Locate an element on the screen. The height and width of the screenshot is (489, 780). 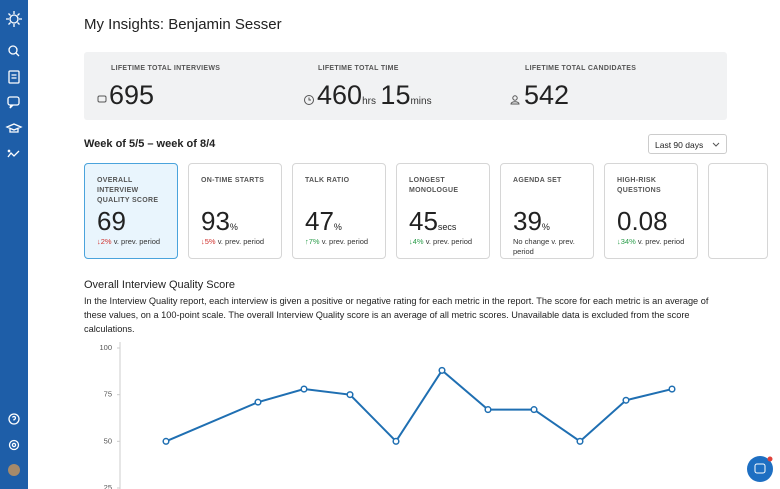
sidebar-icons is located at coordinates (14, 243).